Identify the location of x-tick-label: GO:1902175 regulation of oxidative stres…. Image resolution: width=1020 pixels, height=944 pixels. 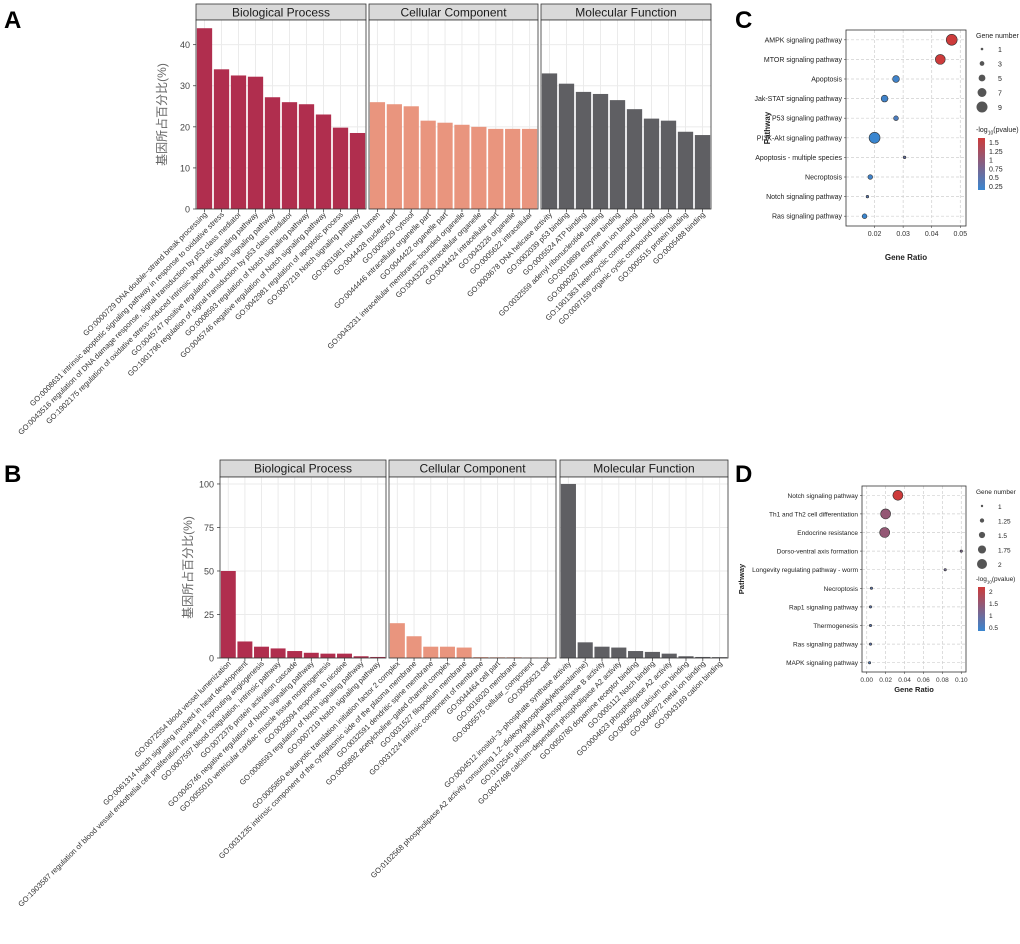
(152, 318).